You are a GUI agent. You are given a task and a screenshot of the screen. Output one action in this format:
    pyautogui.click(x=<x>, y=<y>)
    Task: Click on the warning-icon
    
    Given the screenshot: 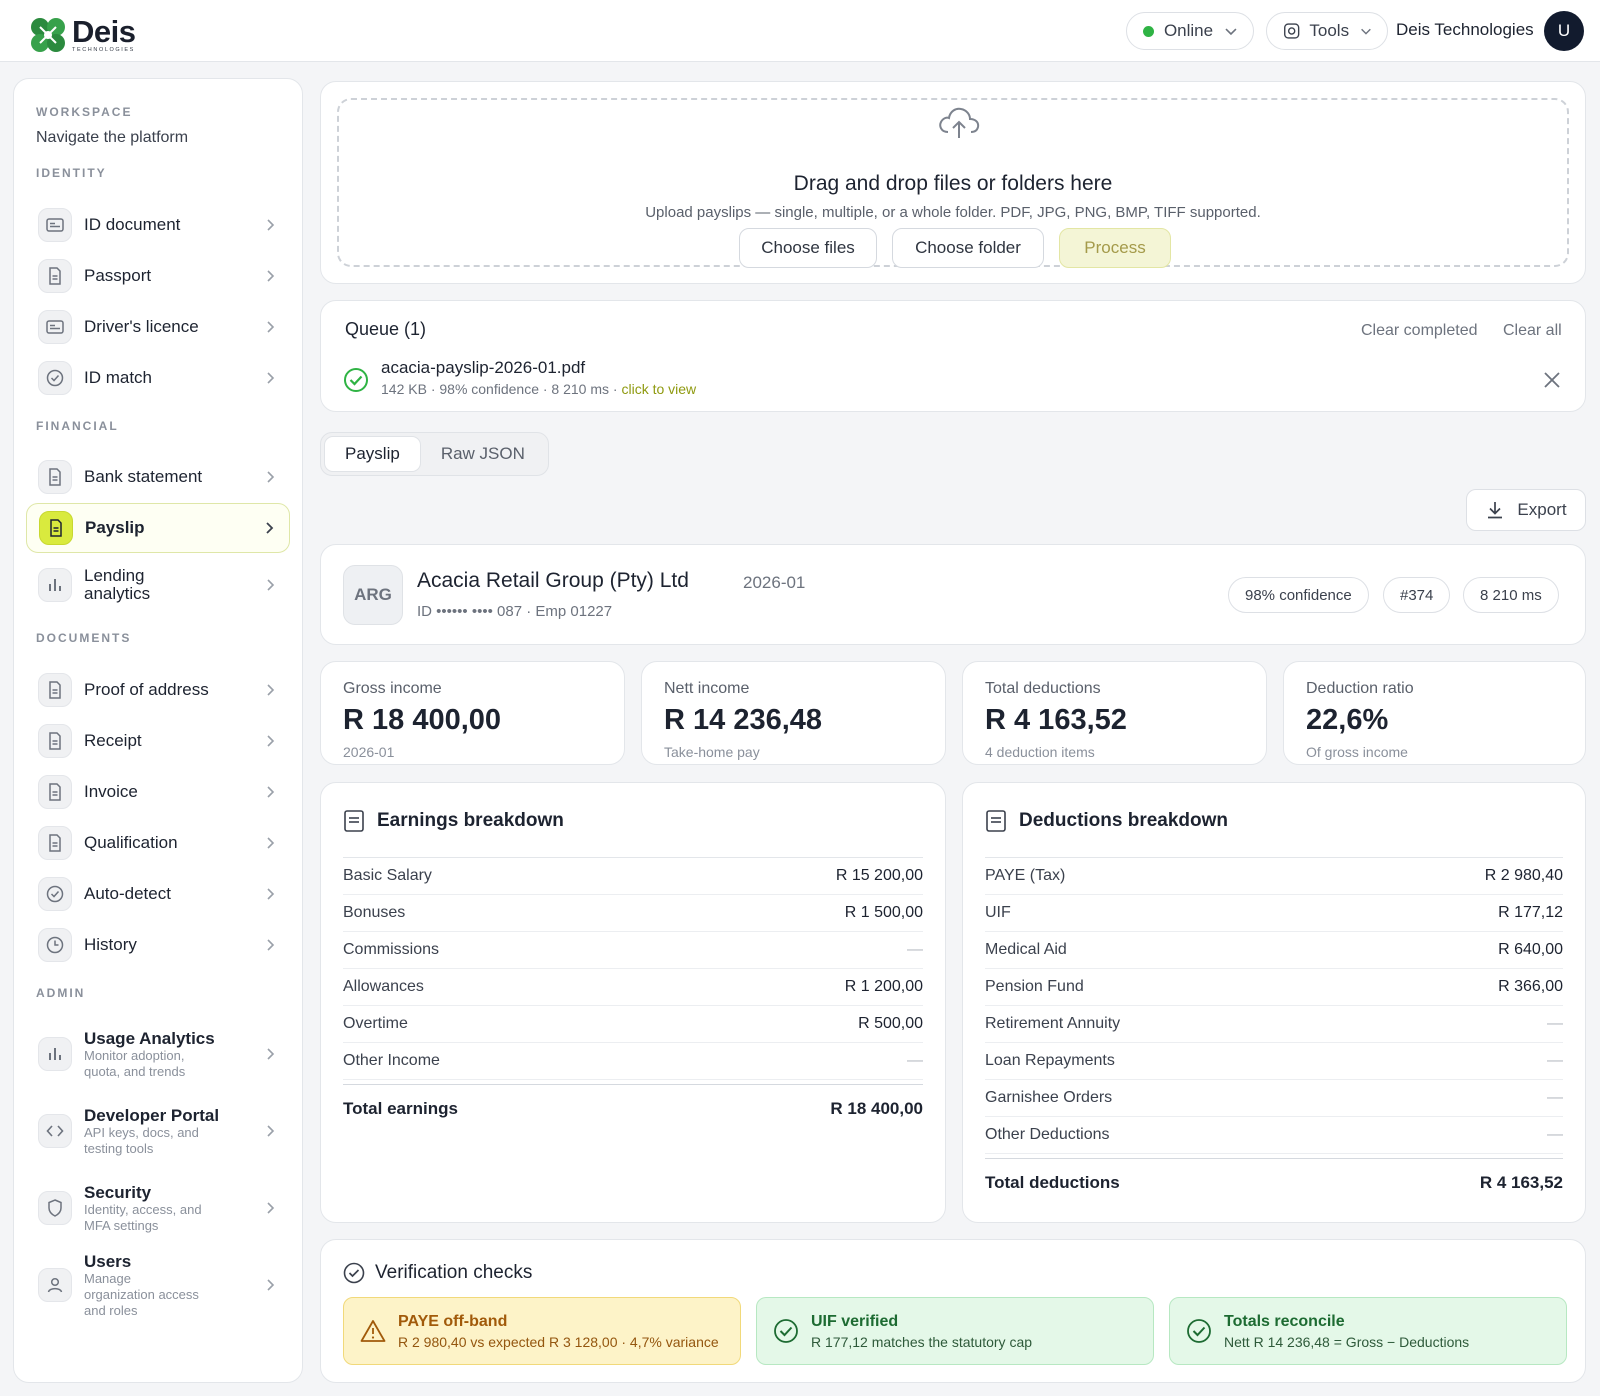 What is the action you would take?
    pyautogui.click(x=373, y=1331)
    